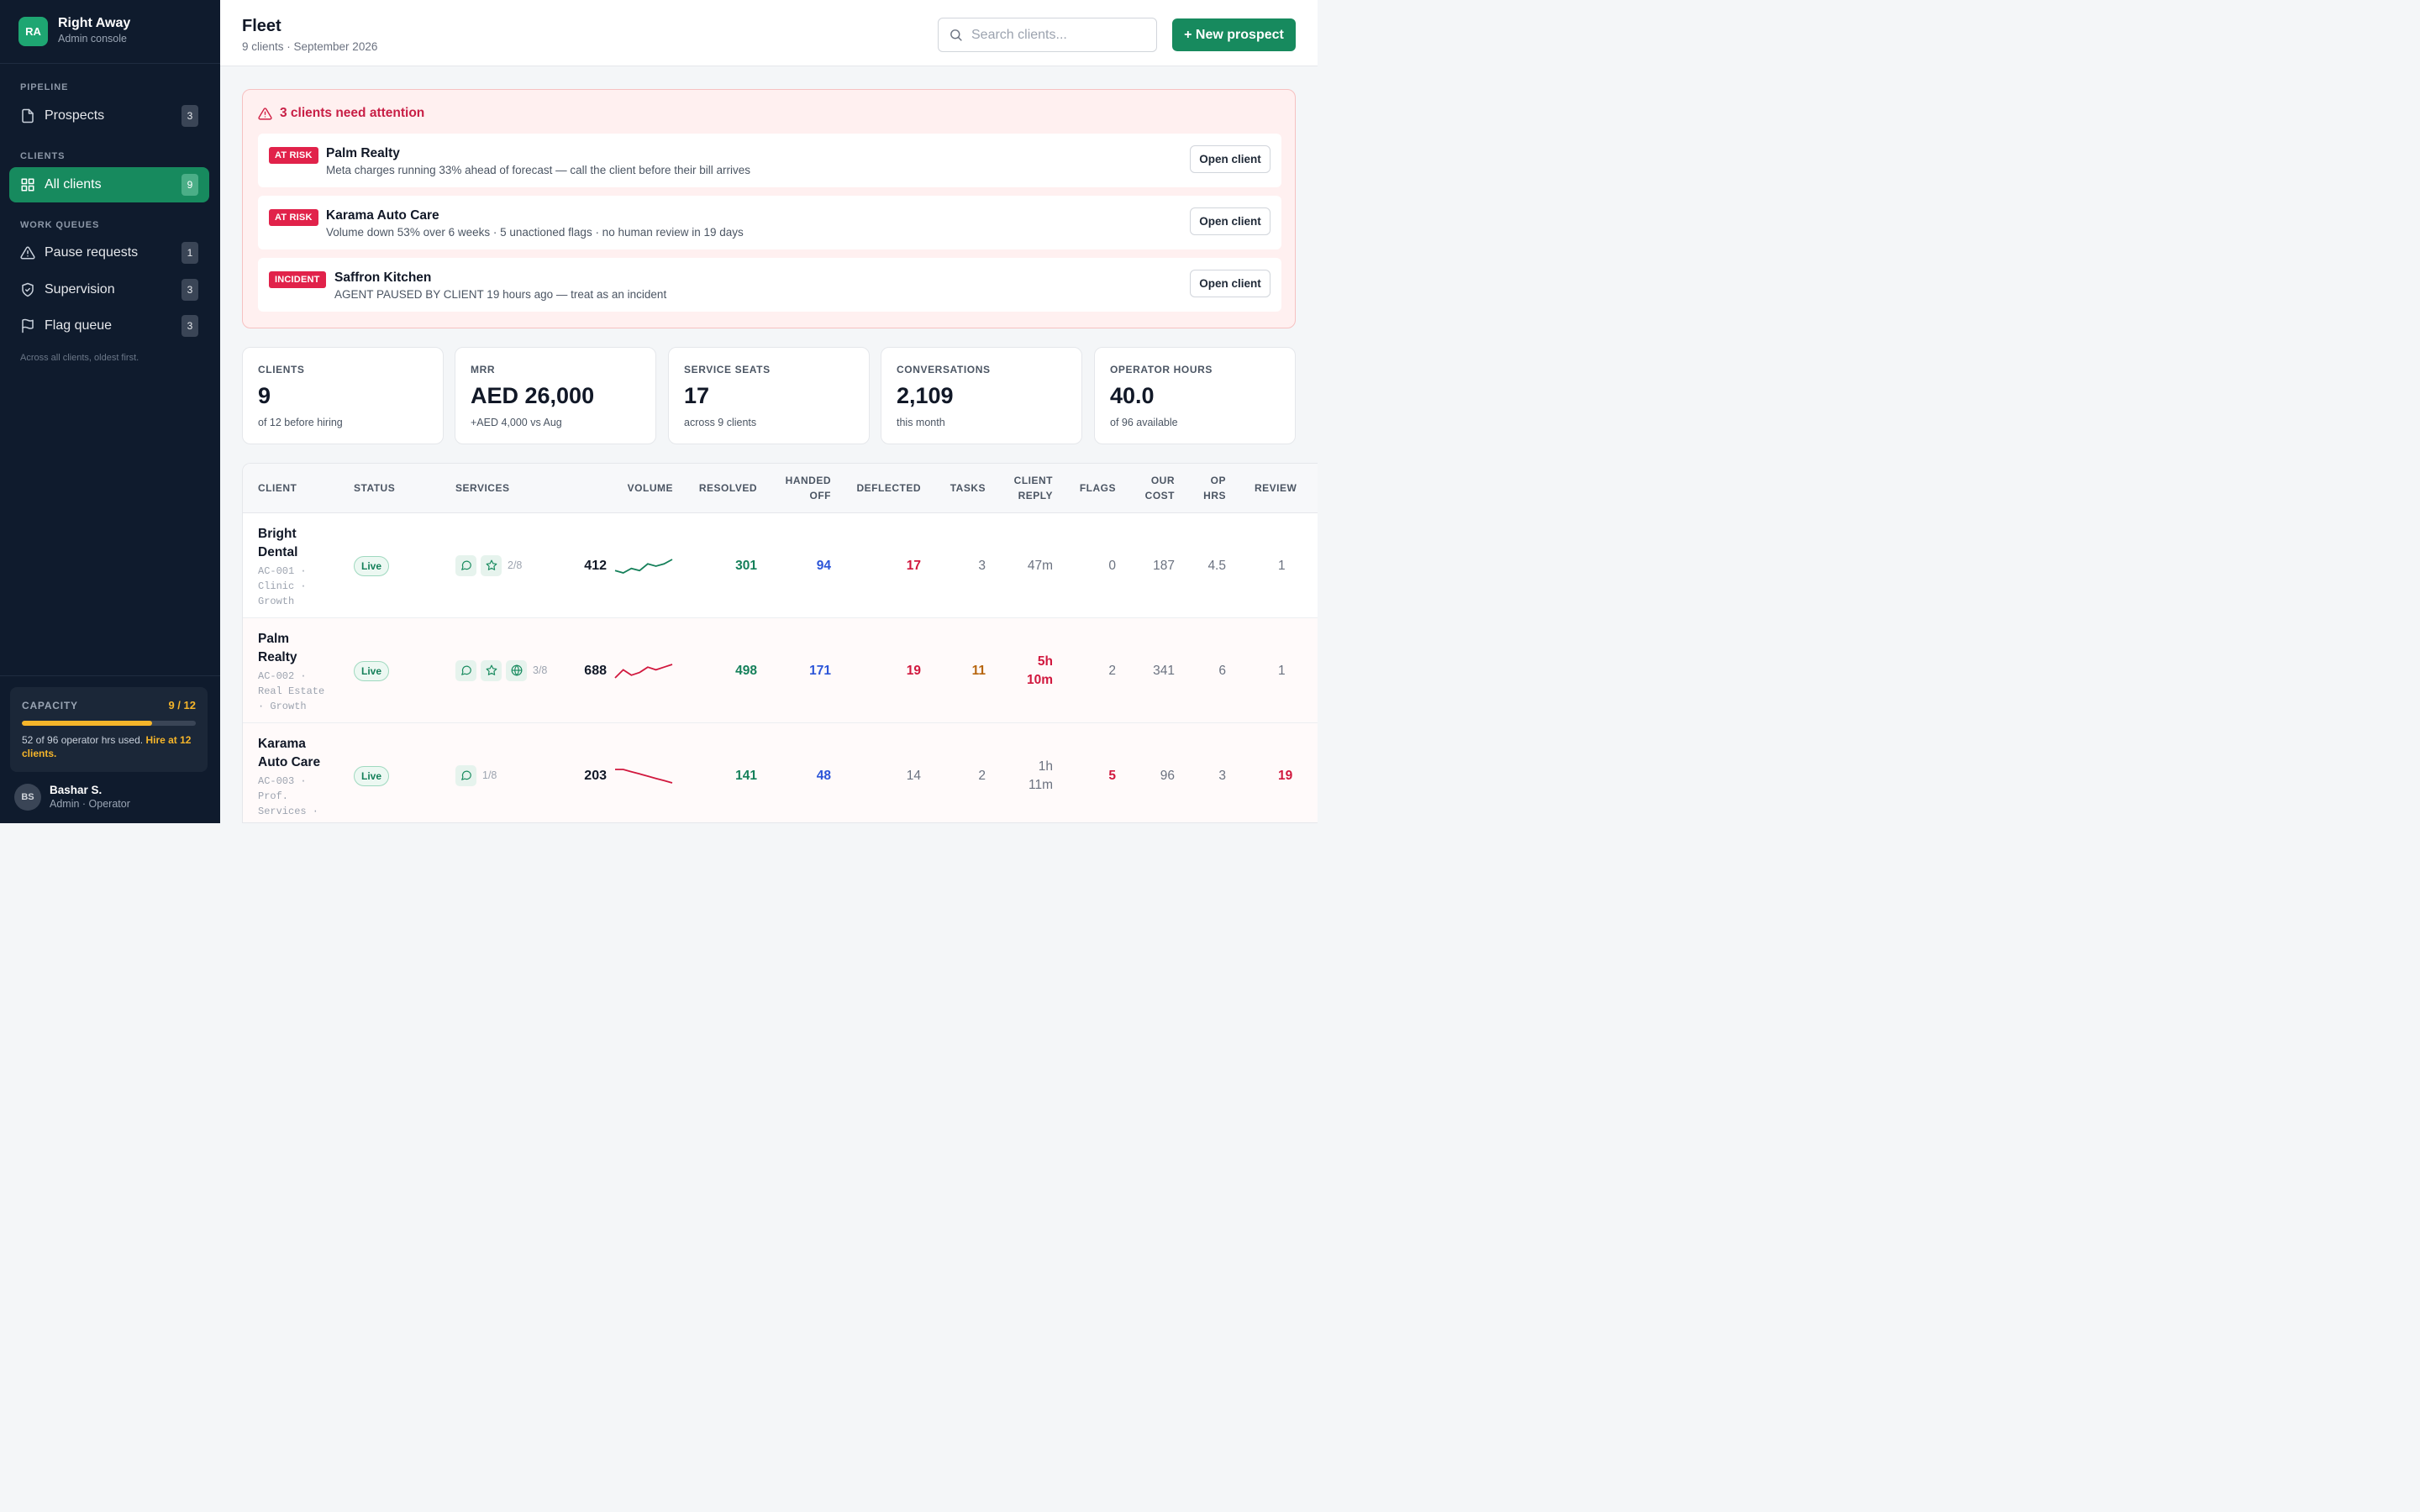 Image resolution: width=2420 pixels, height=1512 pixels. Describe the element at coordinates (296, 798) in the screenshot. I see `client-meta: AC-003 · Prof. Services · Care` at that location.